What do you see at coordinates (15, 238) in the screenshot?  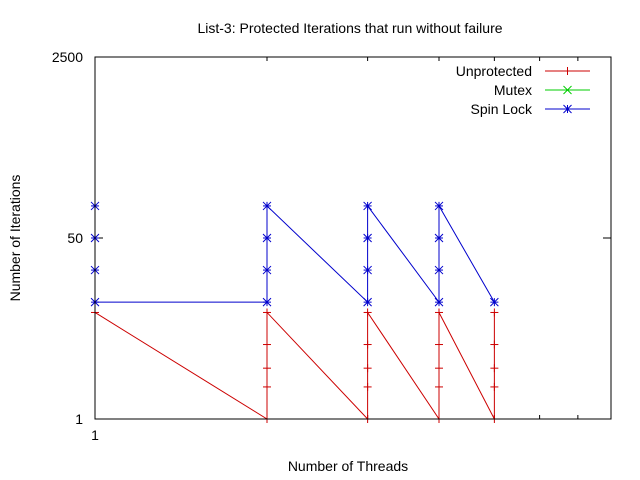 I see `y-axis-label: Number of Iterations` at bounding box center [15, 238].